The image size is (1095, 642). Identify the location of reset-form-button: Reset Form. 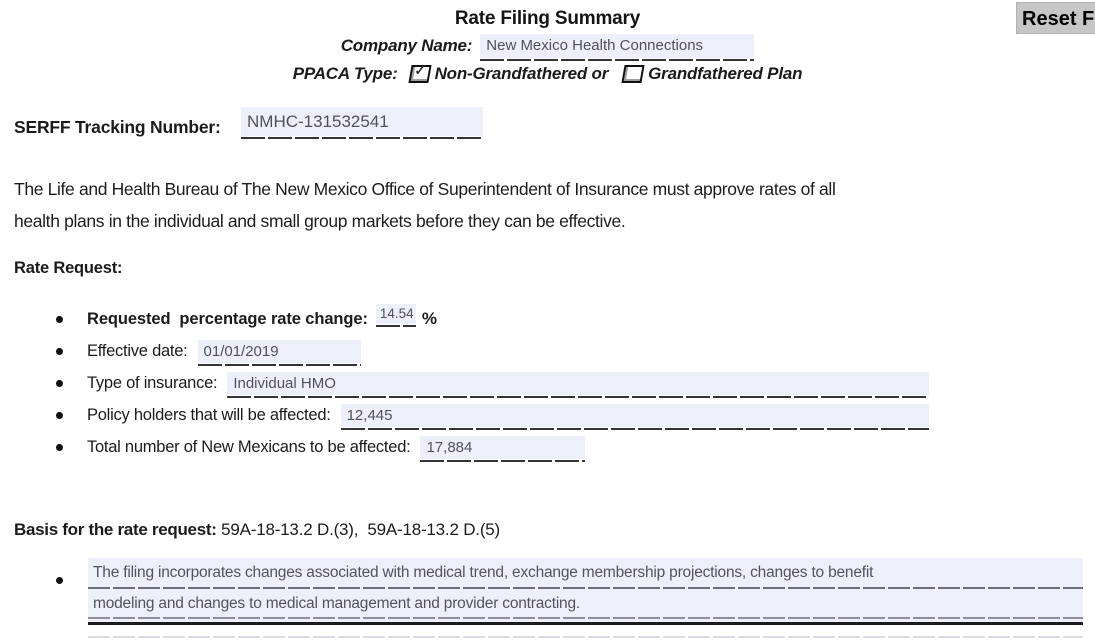
(1055, 18).